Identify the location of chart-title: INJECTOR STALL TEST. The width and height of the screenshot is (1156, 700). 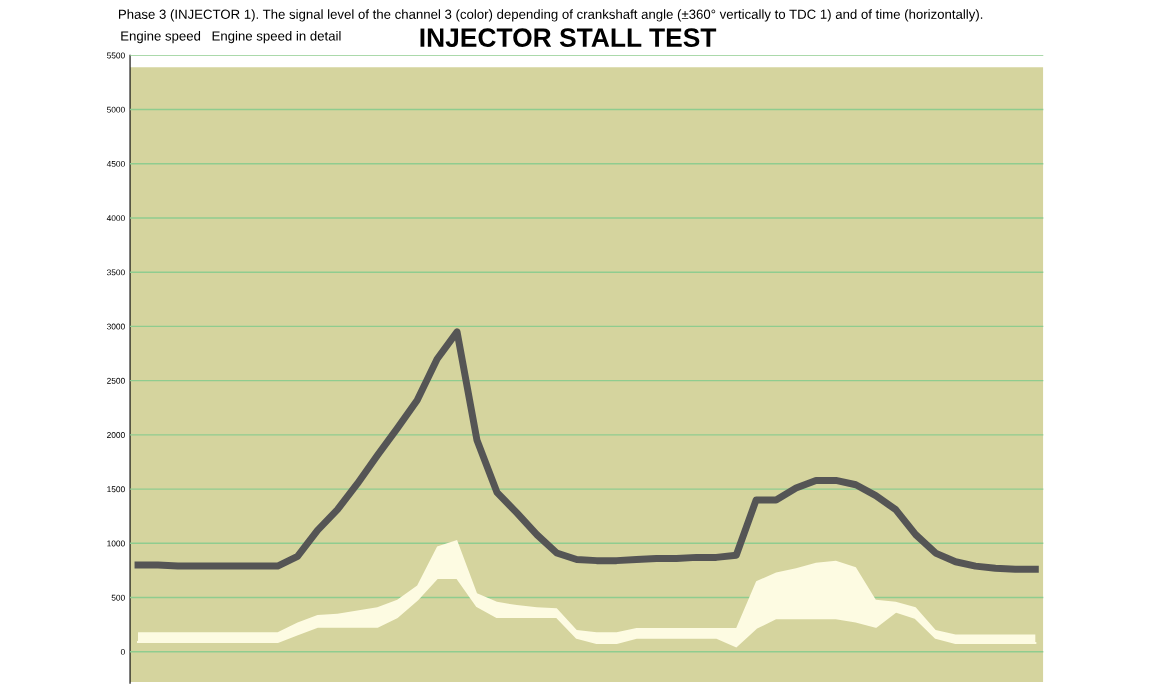
(568, 37).